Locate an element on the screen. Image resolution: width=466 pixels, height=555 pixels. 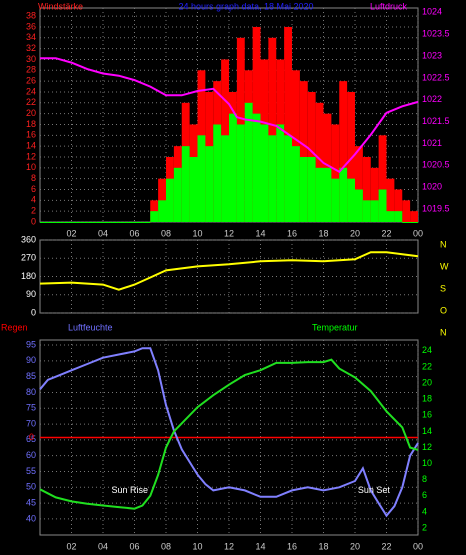
y-tick-label: 36 is located at coordinates (31, 26).